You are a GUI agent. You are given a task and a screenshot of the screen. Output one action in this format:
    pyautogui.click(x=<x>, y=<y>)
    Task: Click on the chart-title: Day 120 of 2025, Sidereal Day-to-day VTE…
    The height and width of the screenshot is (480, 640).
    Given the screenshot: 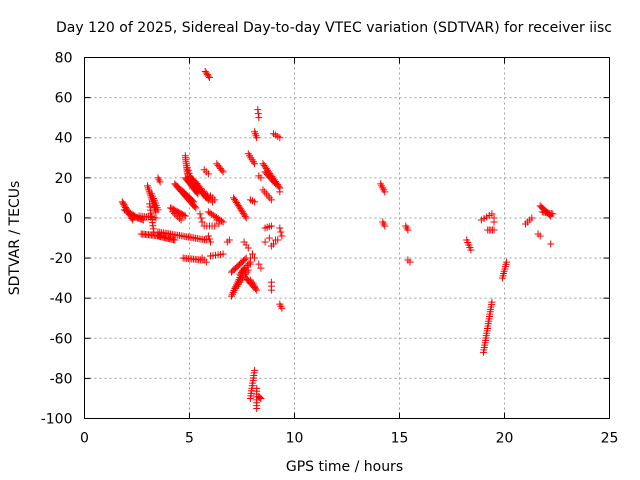 What is the action you would take?
    pyautogui.click(x=334, y=28)
    